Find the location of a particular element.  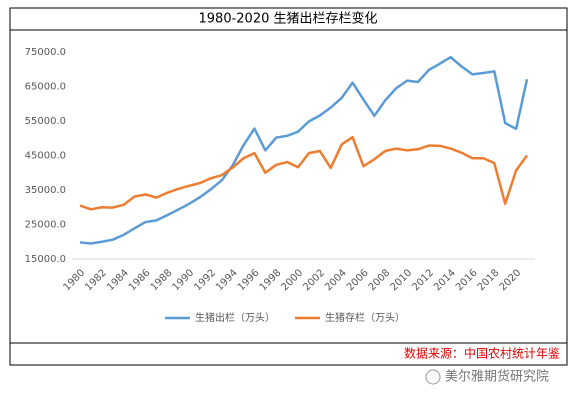

legend-label: 生猪存栏（万头） is located at coordinates (365, 317).